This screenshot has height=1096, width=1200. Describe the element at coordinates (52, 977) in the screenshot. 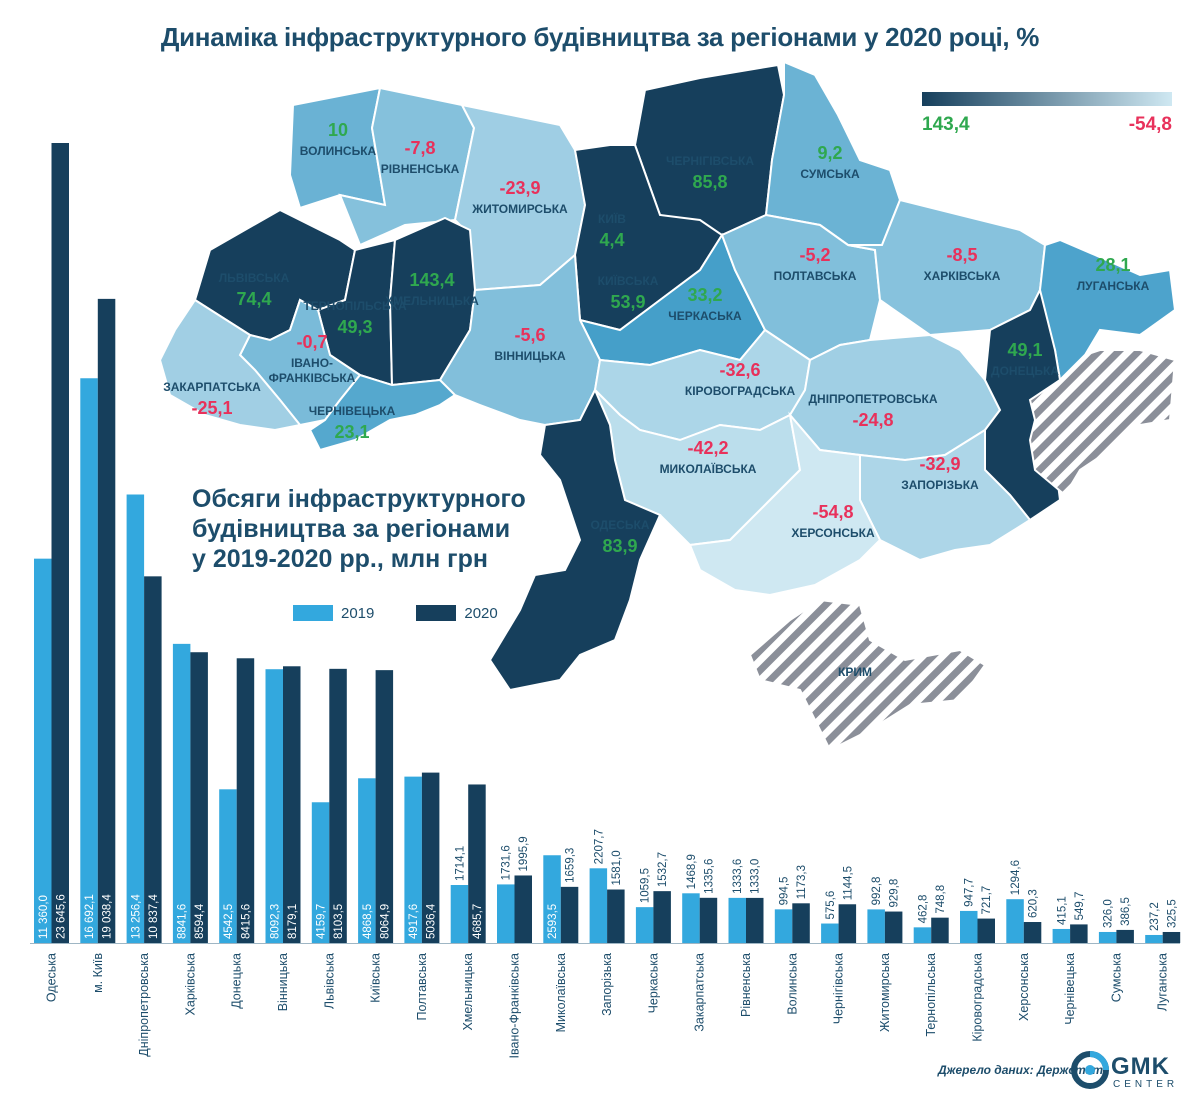

I see `category-label: Одеська` at that location.